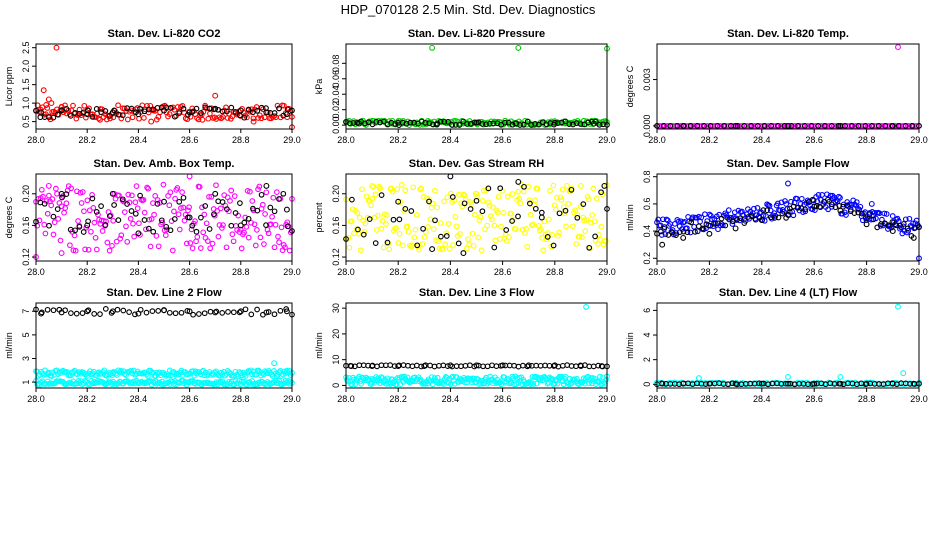 The image size is (936, 545). I want to click on panel-title: Stan. Dev. Li-820 Temp., so click(788, 34).